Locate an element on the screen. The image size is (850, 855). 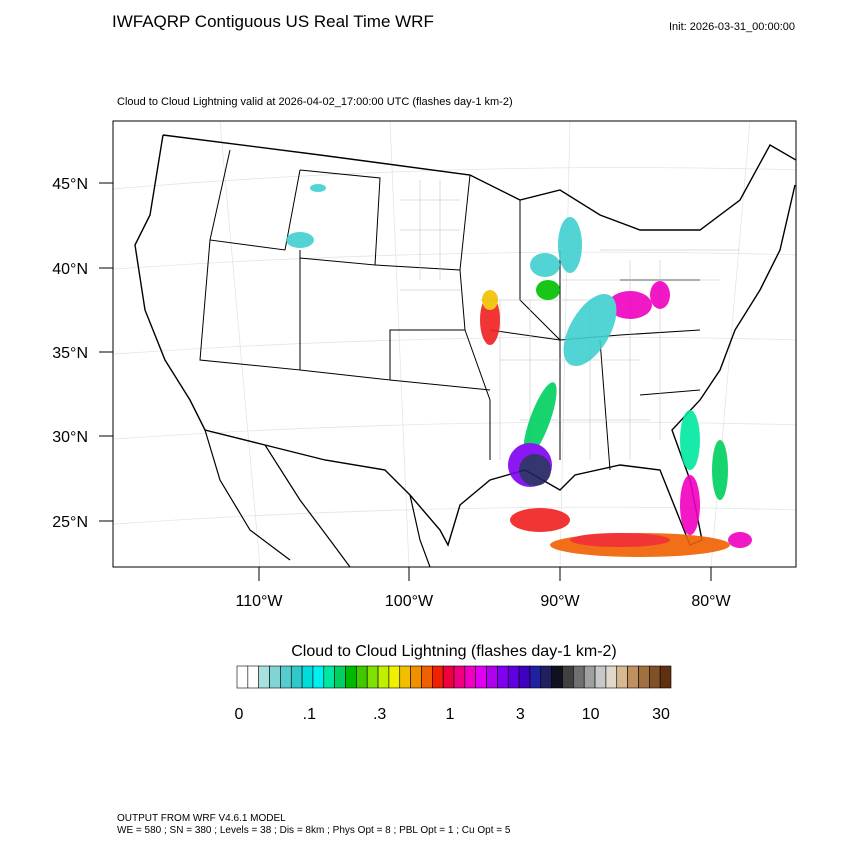
lat-label: 40°N is located at coordinates (70, 269).